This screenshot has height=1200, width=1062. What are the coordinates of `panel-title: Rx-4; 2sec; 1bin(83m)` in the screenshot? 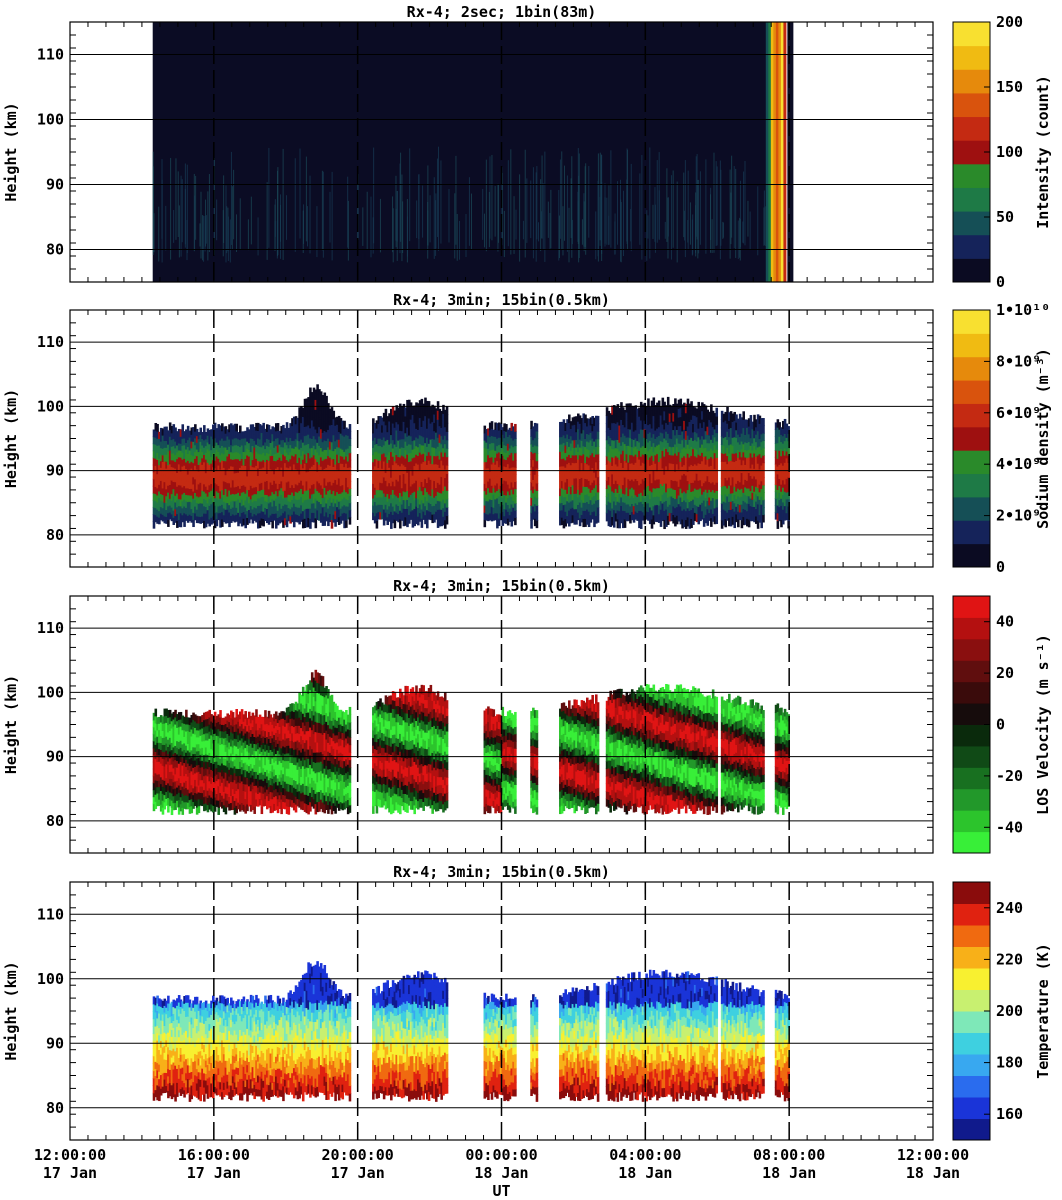 It's located at (502, 12).